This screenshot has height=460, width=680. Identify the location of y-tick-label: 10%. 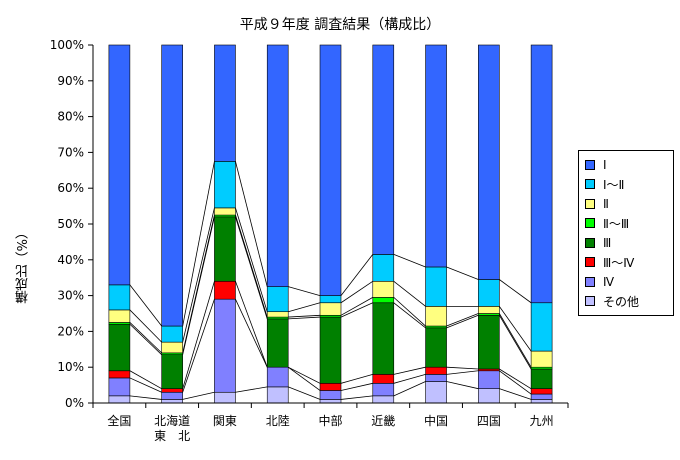
(70, 367).